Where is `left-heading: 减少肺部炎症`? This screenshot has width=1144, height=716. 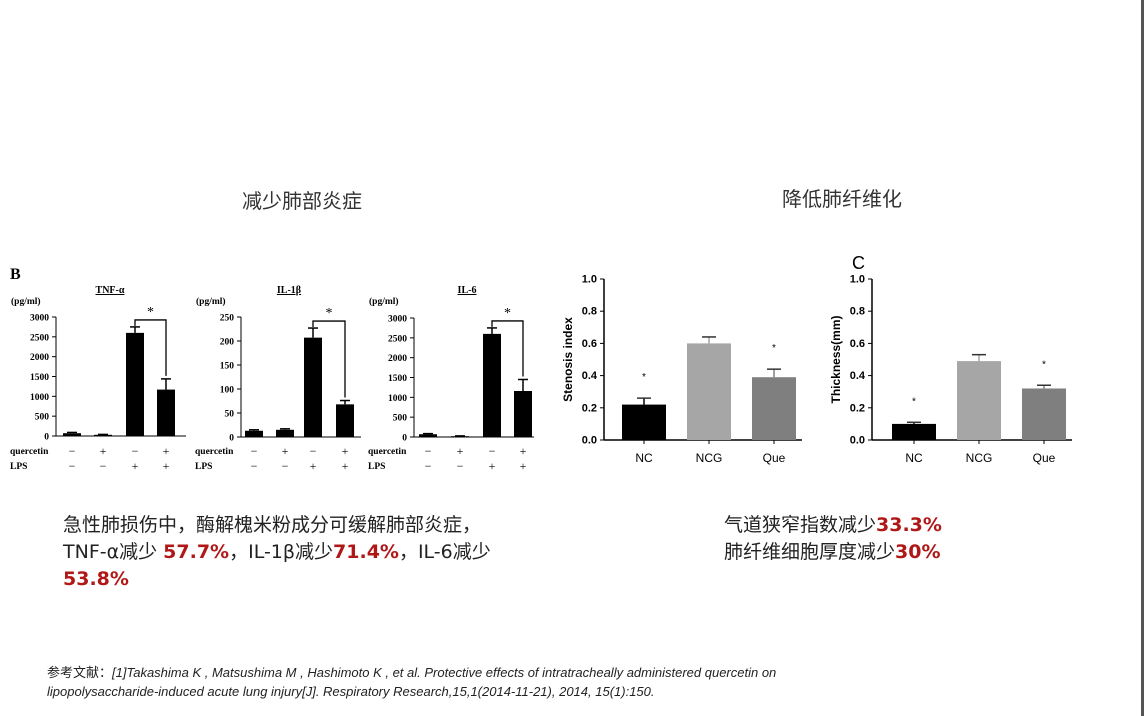
left-heading: 减少肺部炎症 is located at coordinates (302, 201).